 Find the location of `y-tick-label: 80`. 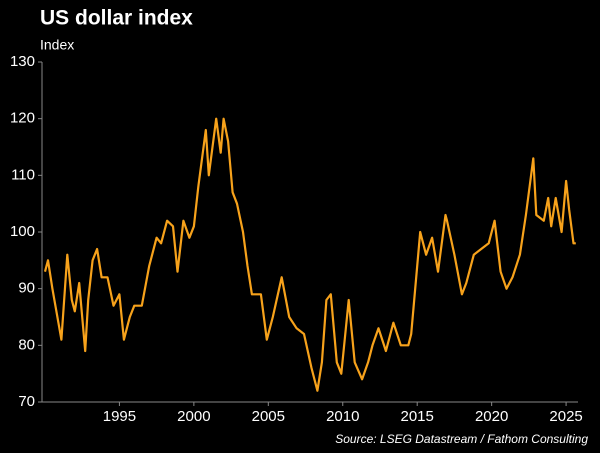

y-tick-label: 80 is located at coordinates (26, 344).